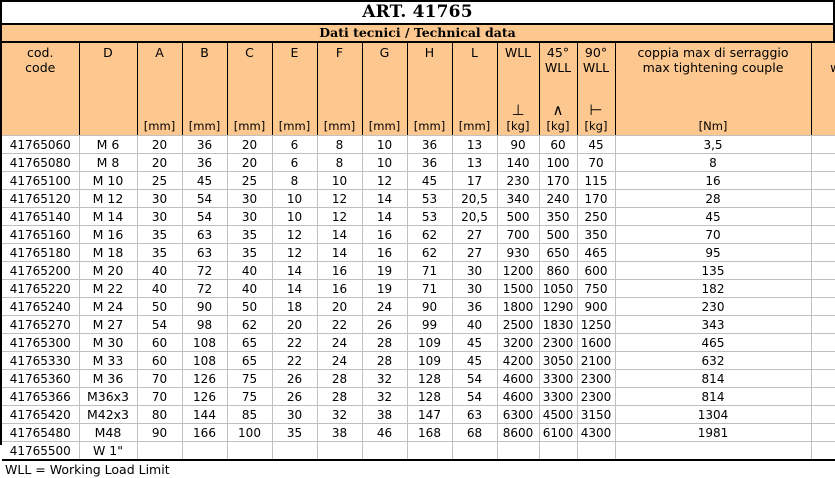  Describe the element at coordinates (40, 289) in the screenshot. I see `cell-code: 41765220` at that location.